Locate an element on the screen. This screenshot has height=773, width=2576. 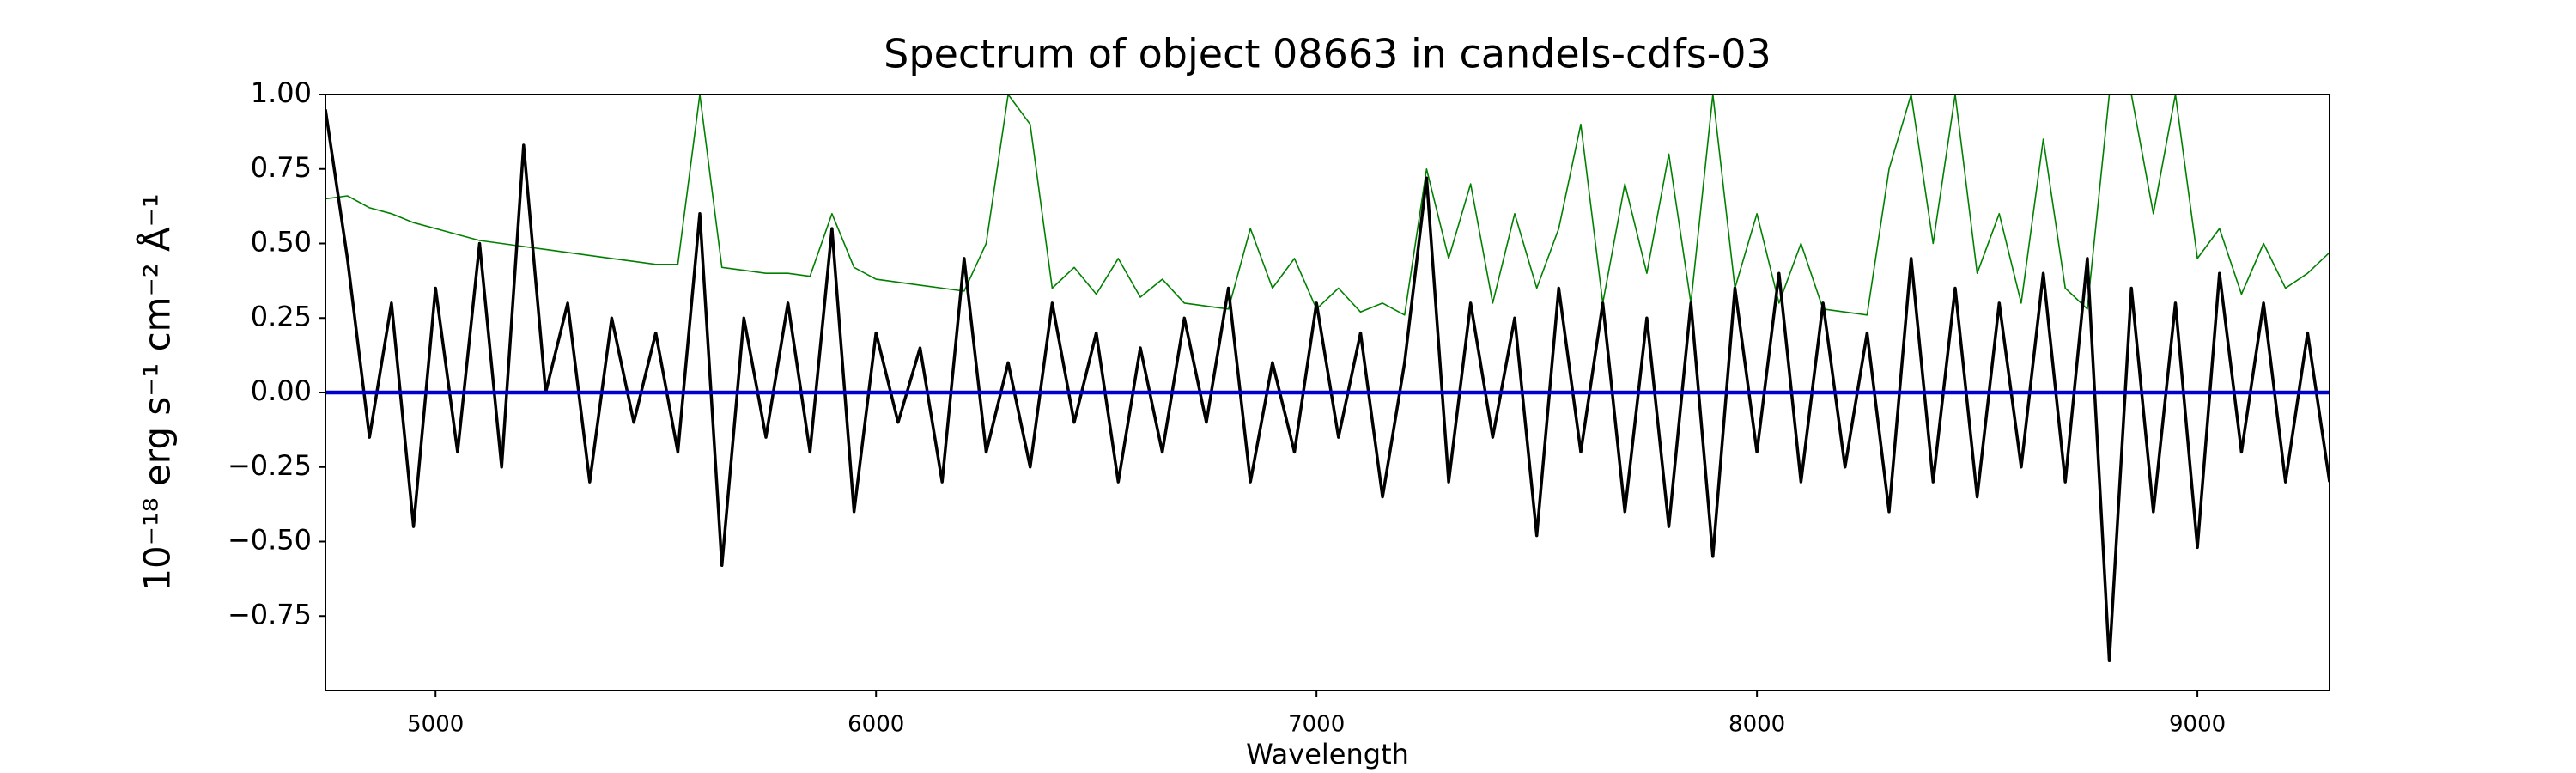
x-tick-label: 6000 is located at coordinates (876, 725).